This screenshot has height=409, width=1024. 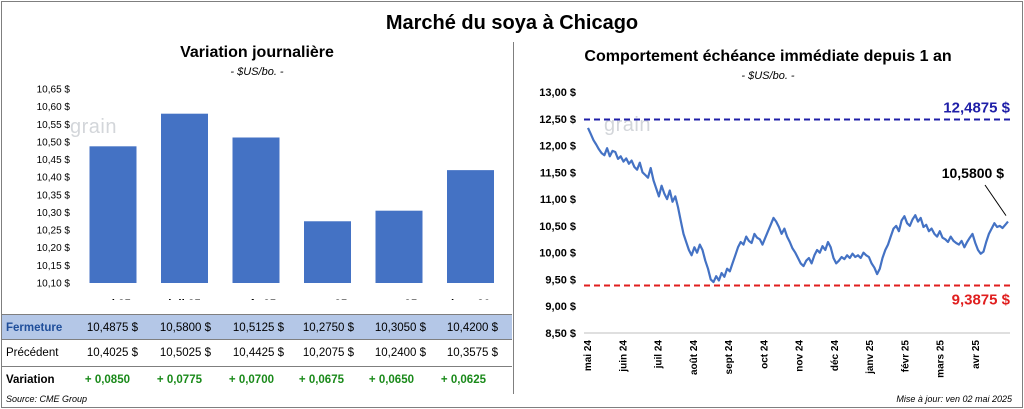 What do you see at coordinates (54, 248) in the screenshot?
I see `y-tick-label: 10,20 $` at bounding box center [54, 248].